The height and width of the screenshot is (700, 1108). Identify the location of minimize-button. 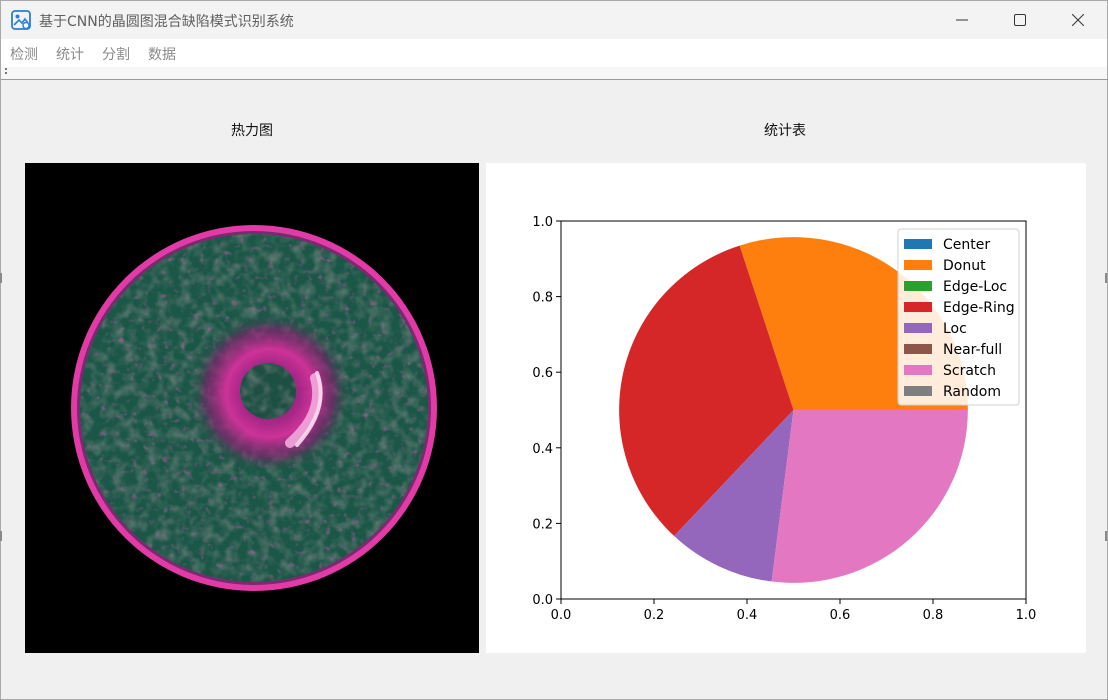
(962, 20).